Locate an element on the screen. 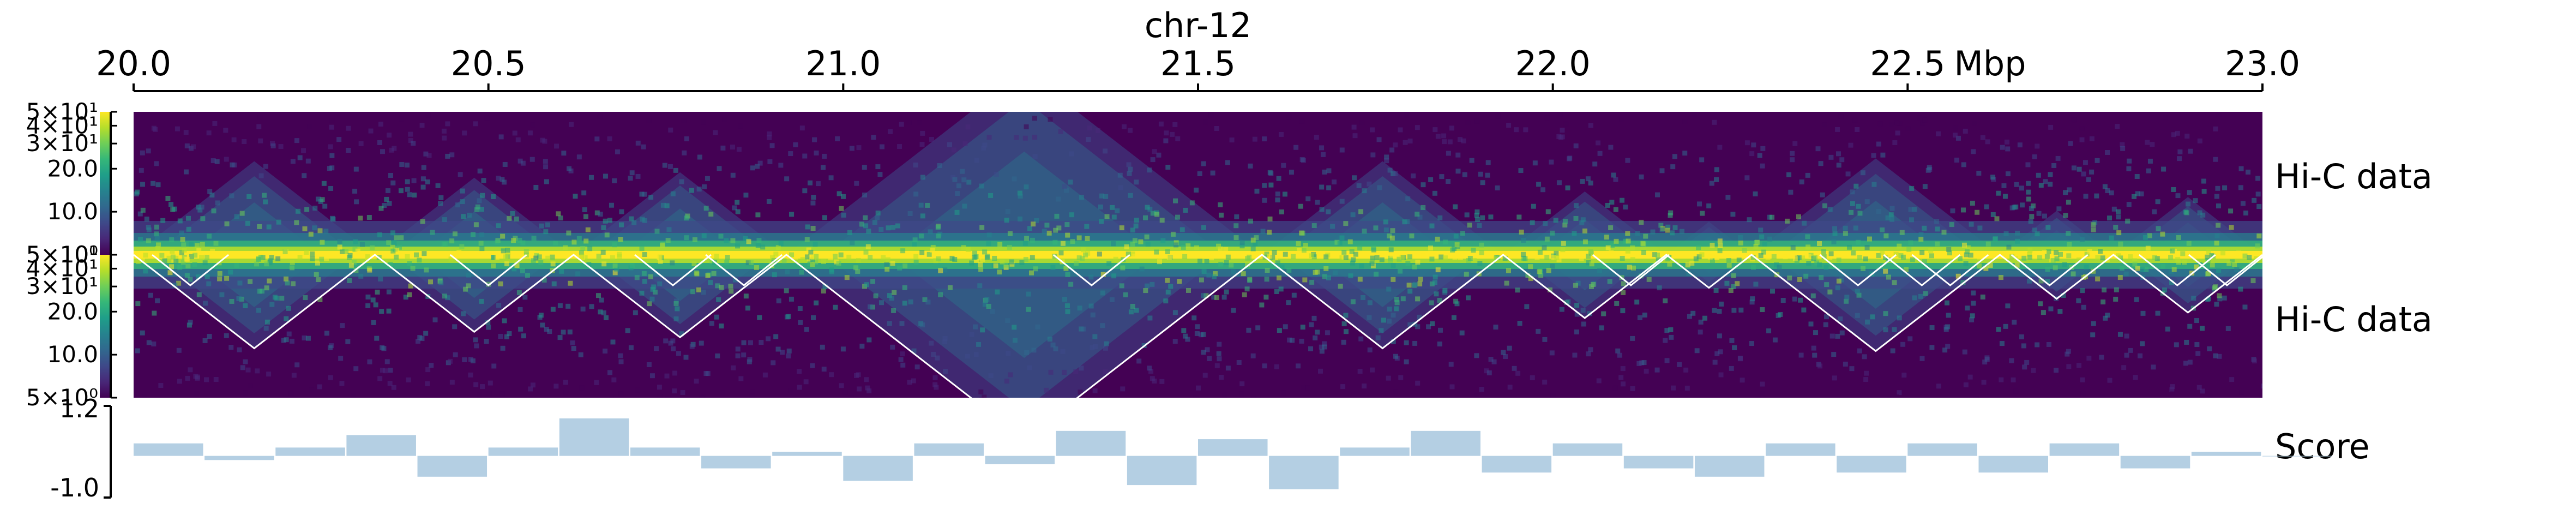  colorbar-top-gradient is located at coordinates (105, 184).